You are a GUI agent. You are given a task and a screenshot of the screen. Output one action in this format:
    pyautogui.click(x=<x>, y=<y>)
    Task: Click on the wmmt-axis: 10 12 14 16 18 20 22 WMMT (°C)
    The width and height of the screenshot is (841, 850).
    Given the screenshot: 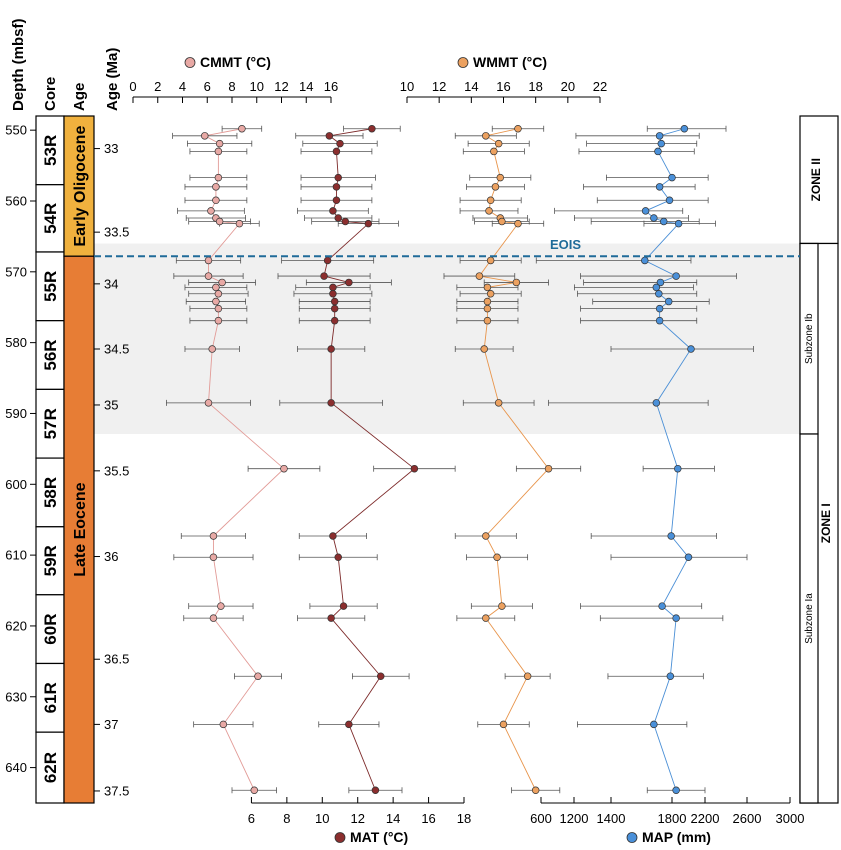 What is the action you would take?
    pyautogui.click(x=503, y=78)
    